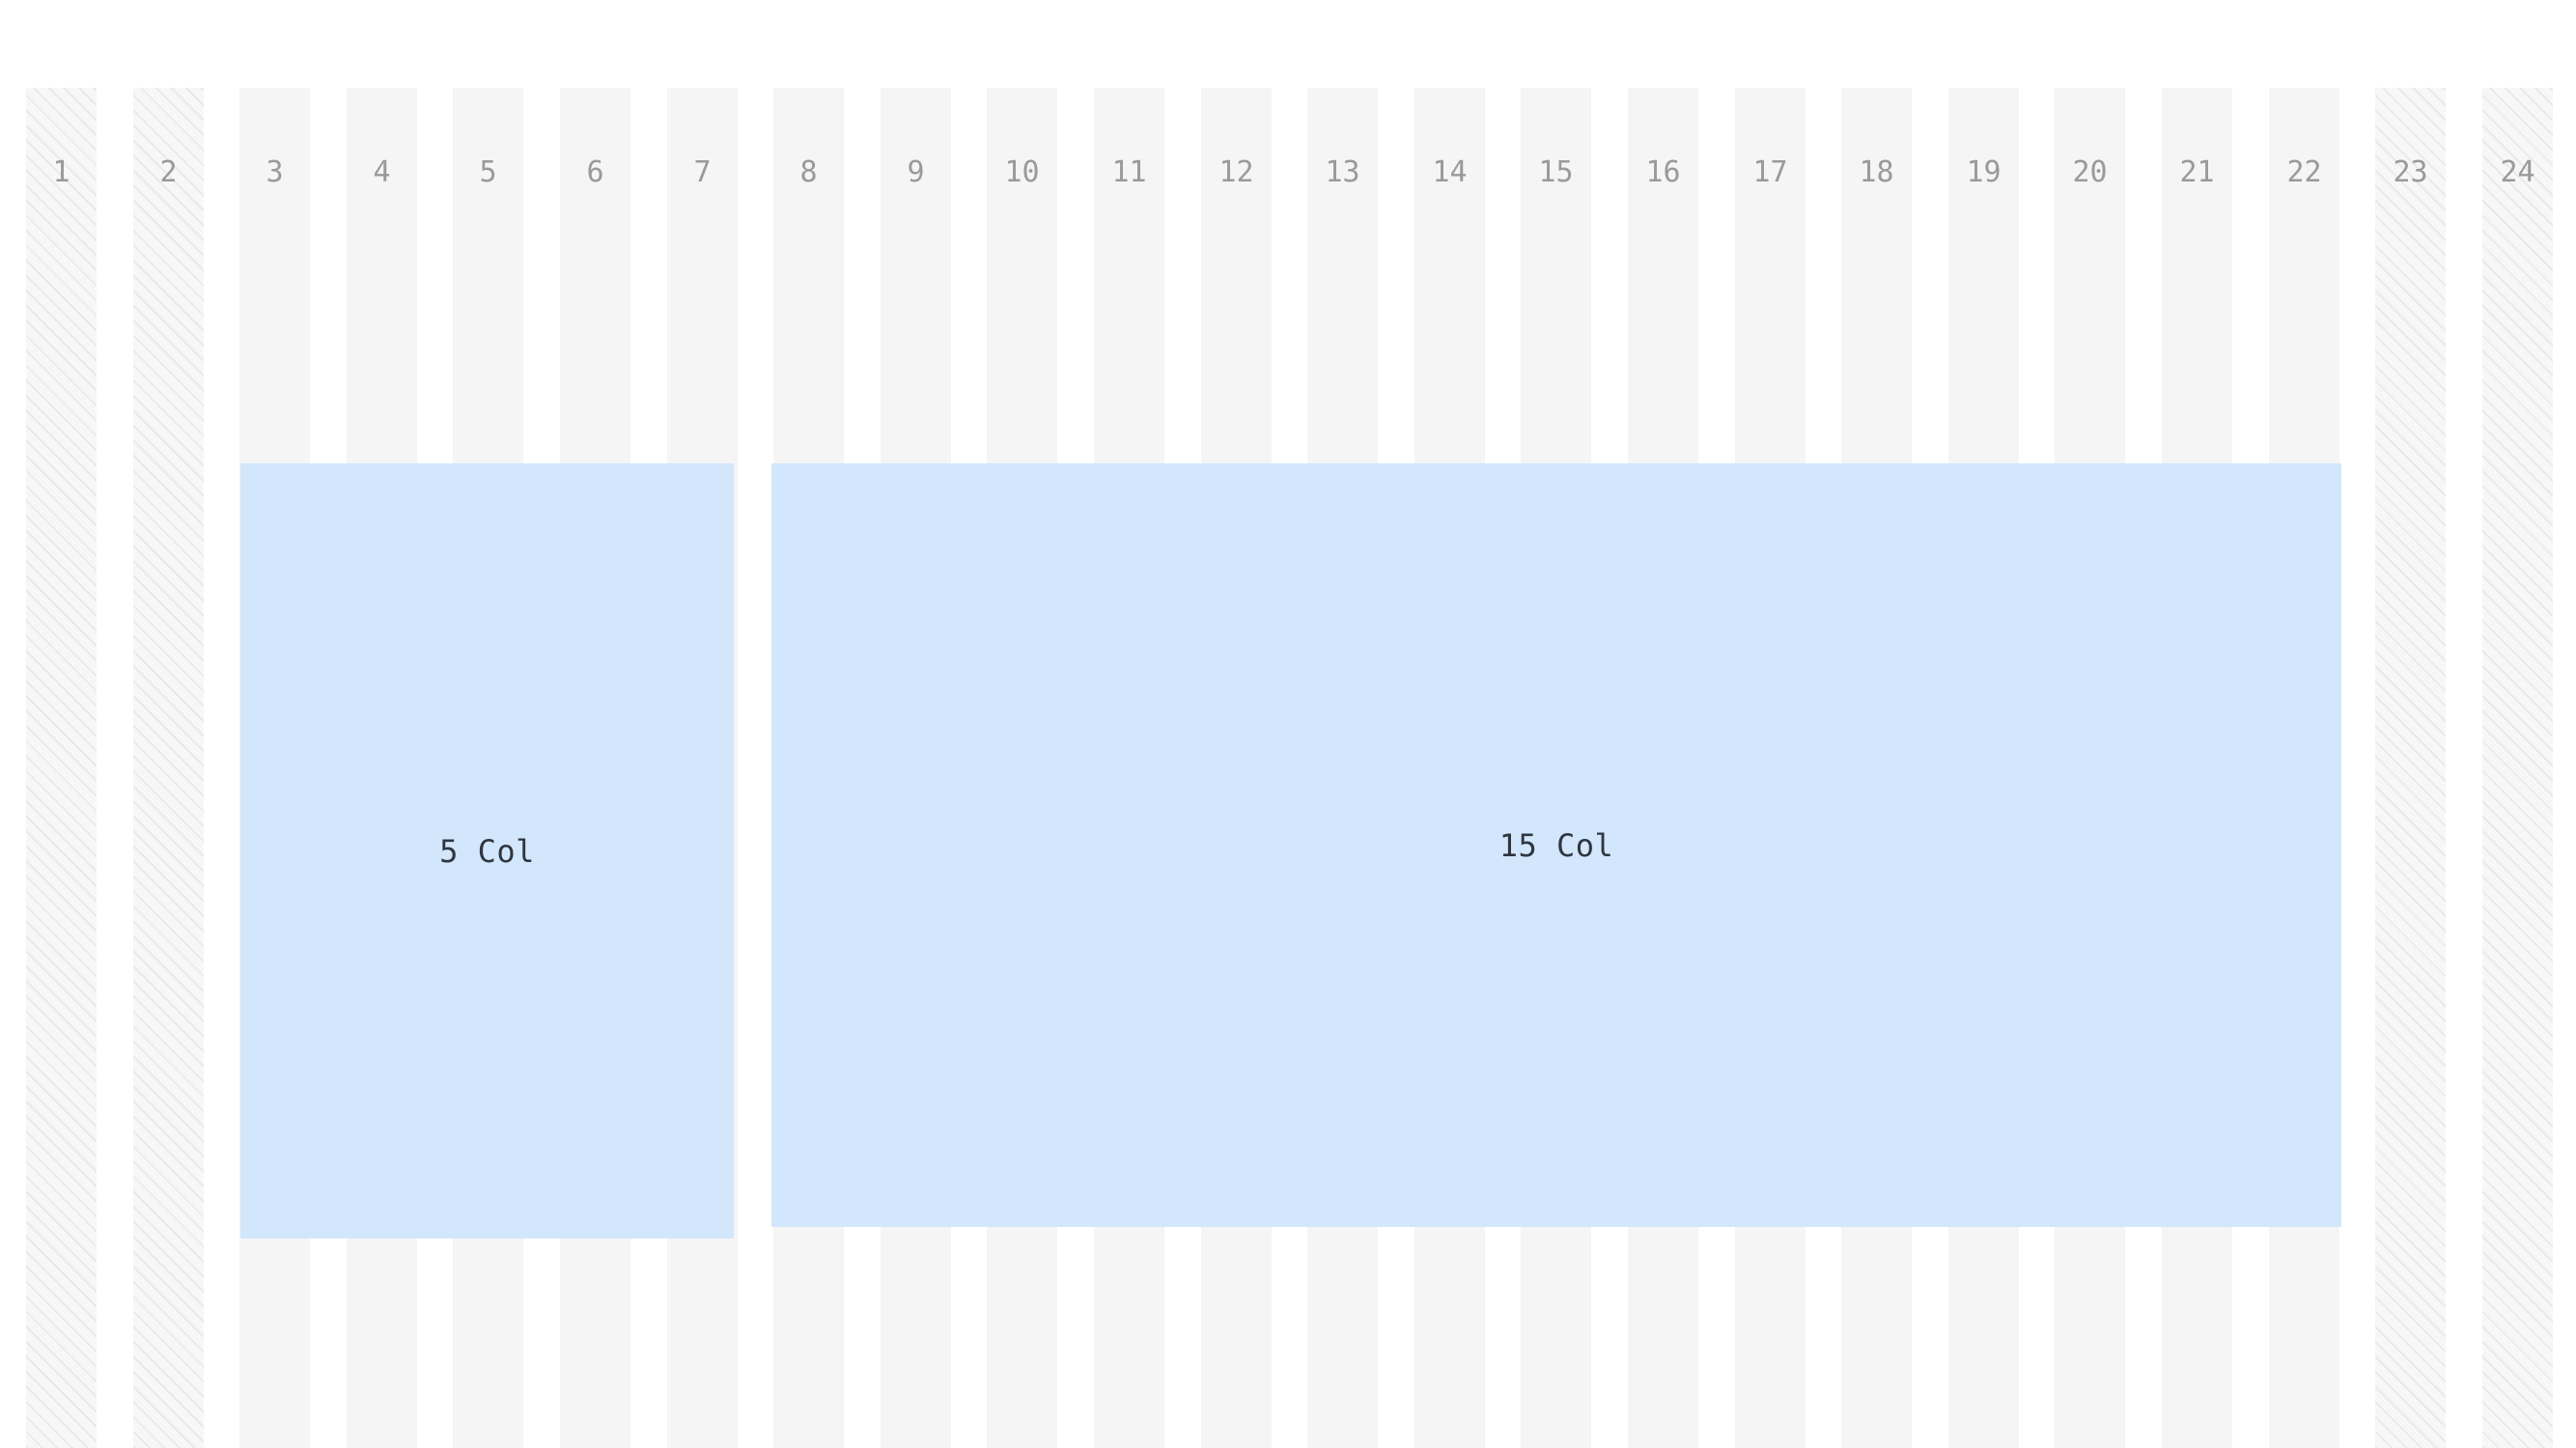 This screenshot has width=2576, height=1448. I want to click on column-number: 11, so click(1129, 172).